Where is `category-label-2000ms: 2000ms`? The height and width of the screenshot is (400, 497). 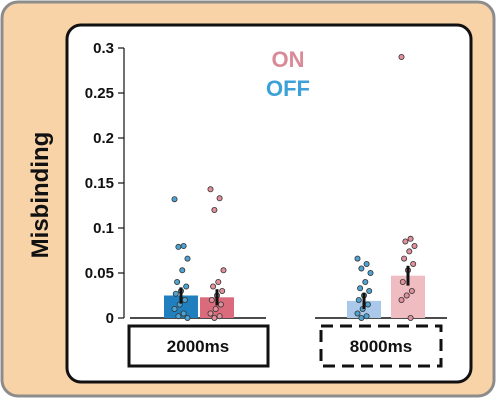
category-label-2000ms: 2000ms is located at coordinates (198, 346).